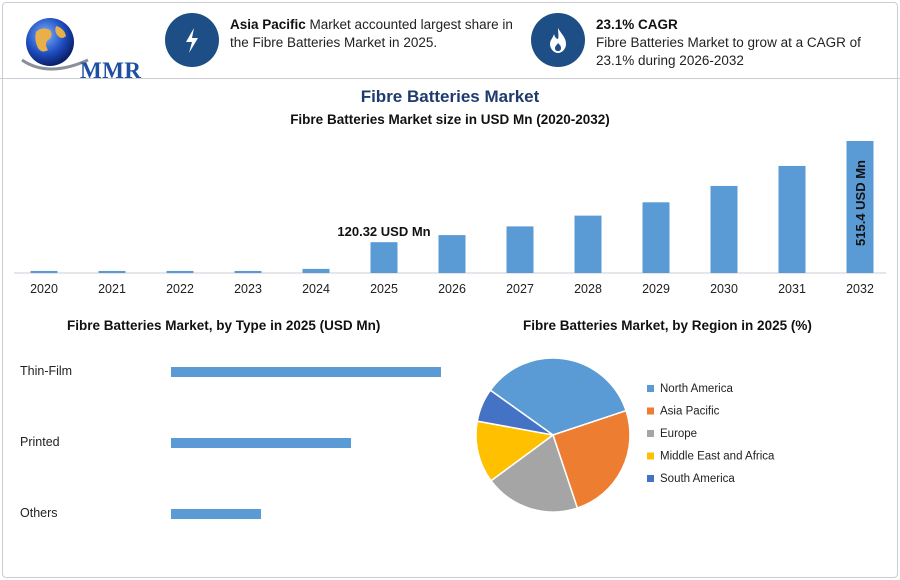 The height and width of the screenshot is (580, 900). I want to click on type-bar-printed, so click(261, 443).